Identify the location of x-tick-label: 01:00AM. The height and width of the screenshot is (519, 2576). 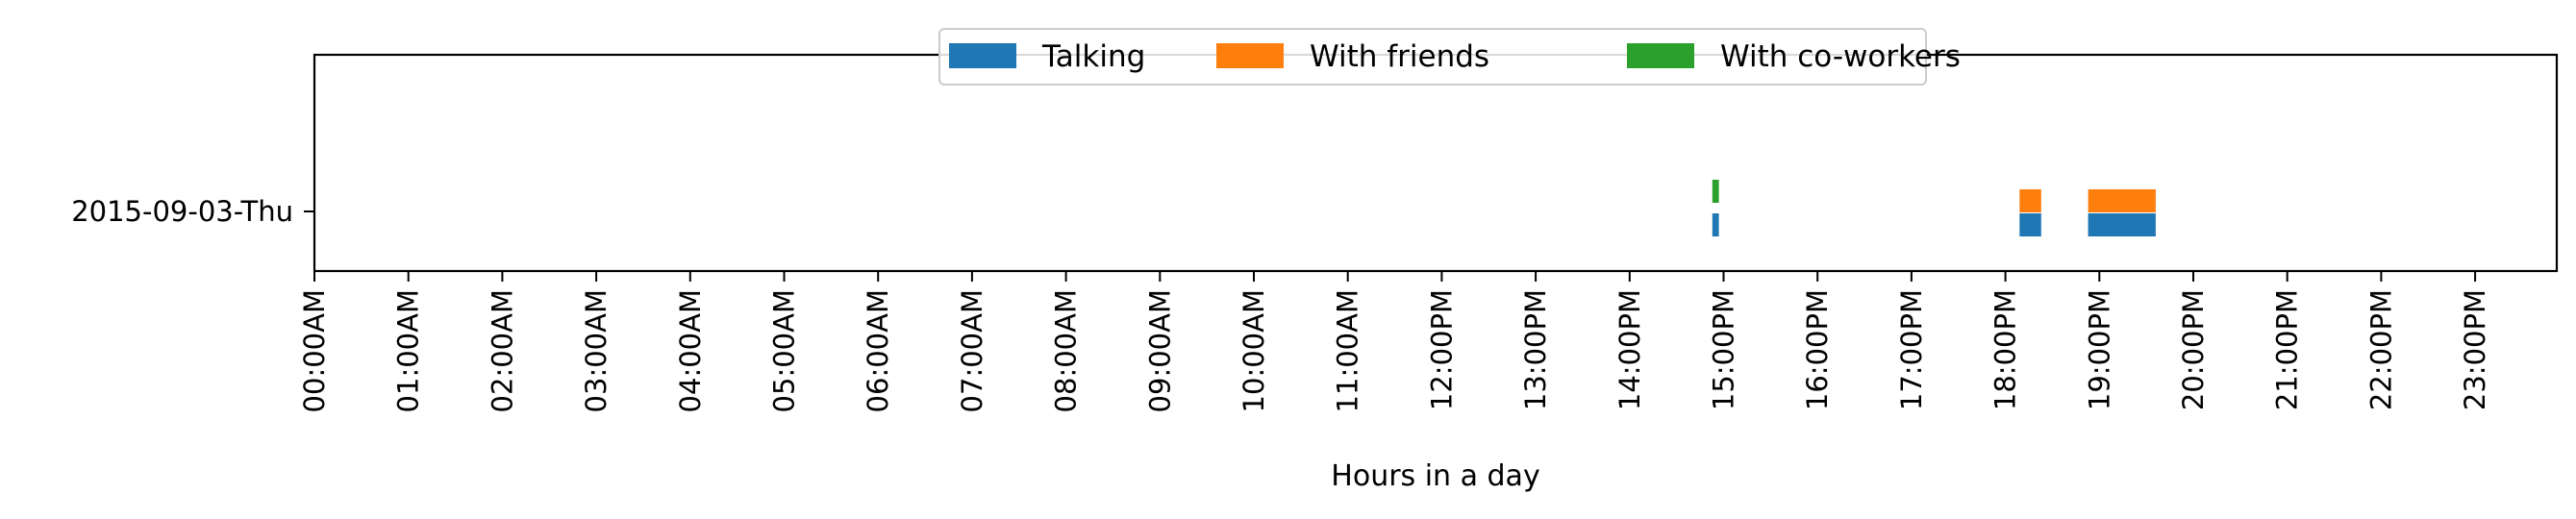
(408, 350).